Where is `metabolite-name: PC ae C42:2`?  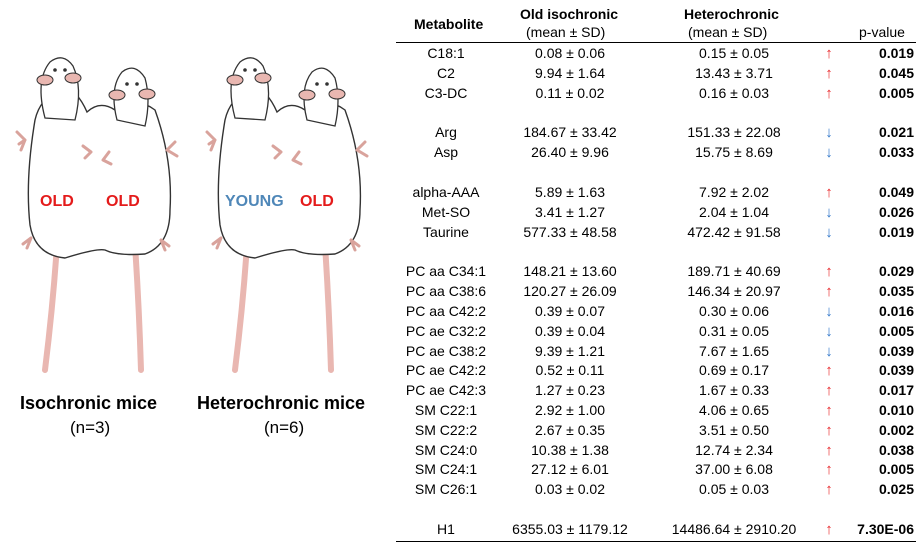
metabolite-name: PC ae C42:2 is located at coordinates (446, 370).